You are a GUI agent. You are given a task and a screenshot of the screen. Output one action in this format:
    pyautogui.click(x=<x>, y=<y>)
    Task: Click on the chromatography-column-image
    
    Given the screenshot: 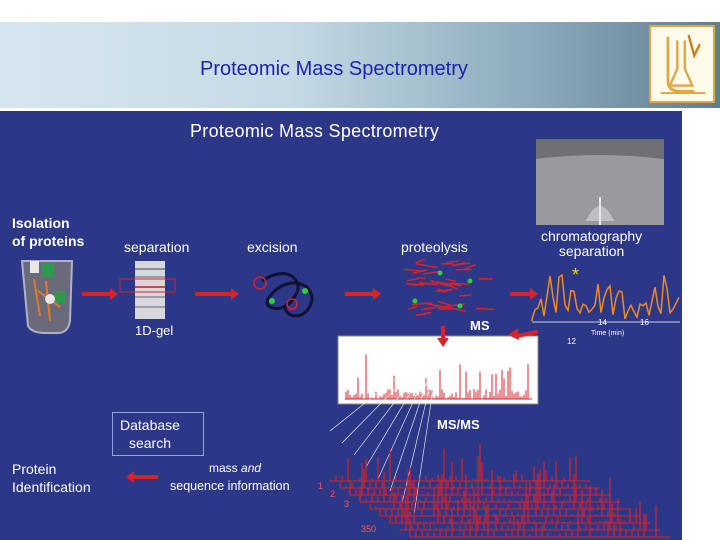 What is the action you would take?
    pyautogui.click(x=600, y=182)
    